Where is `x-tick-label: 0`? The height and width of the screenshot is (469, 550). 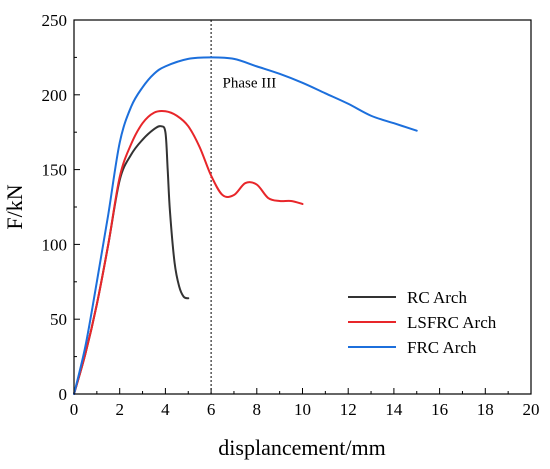
x-tick-label: 0 is located at coordinates (74, 409).